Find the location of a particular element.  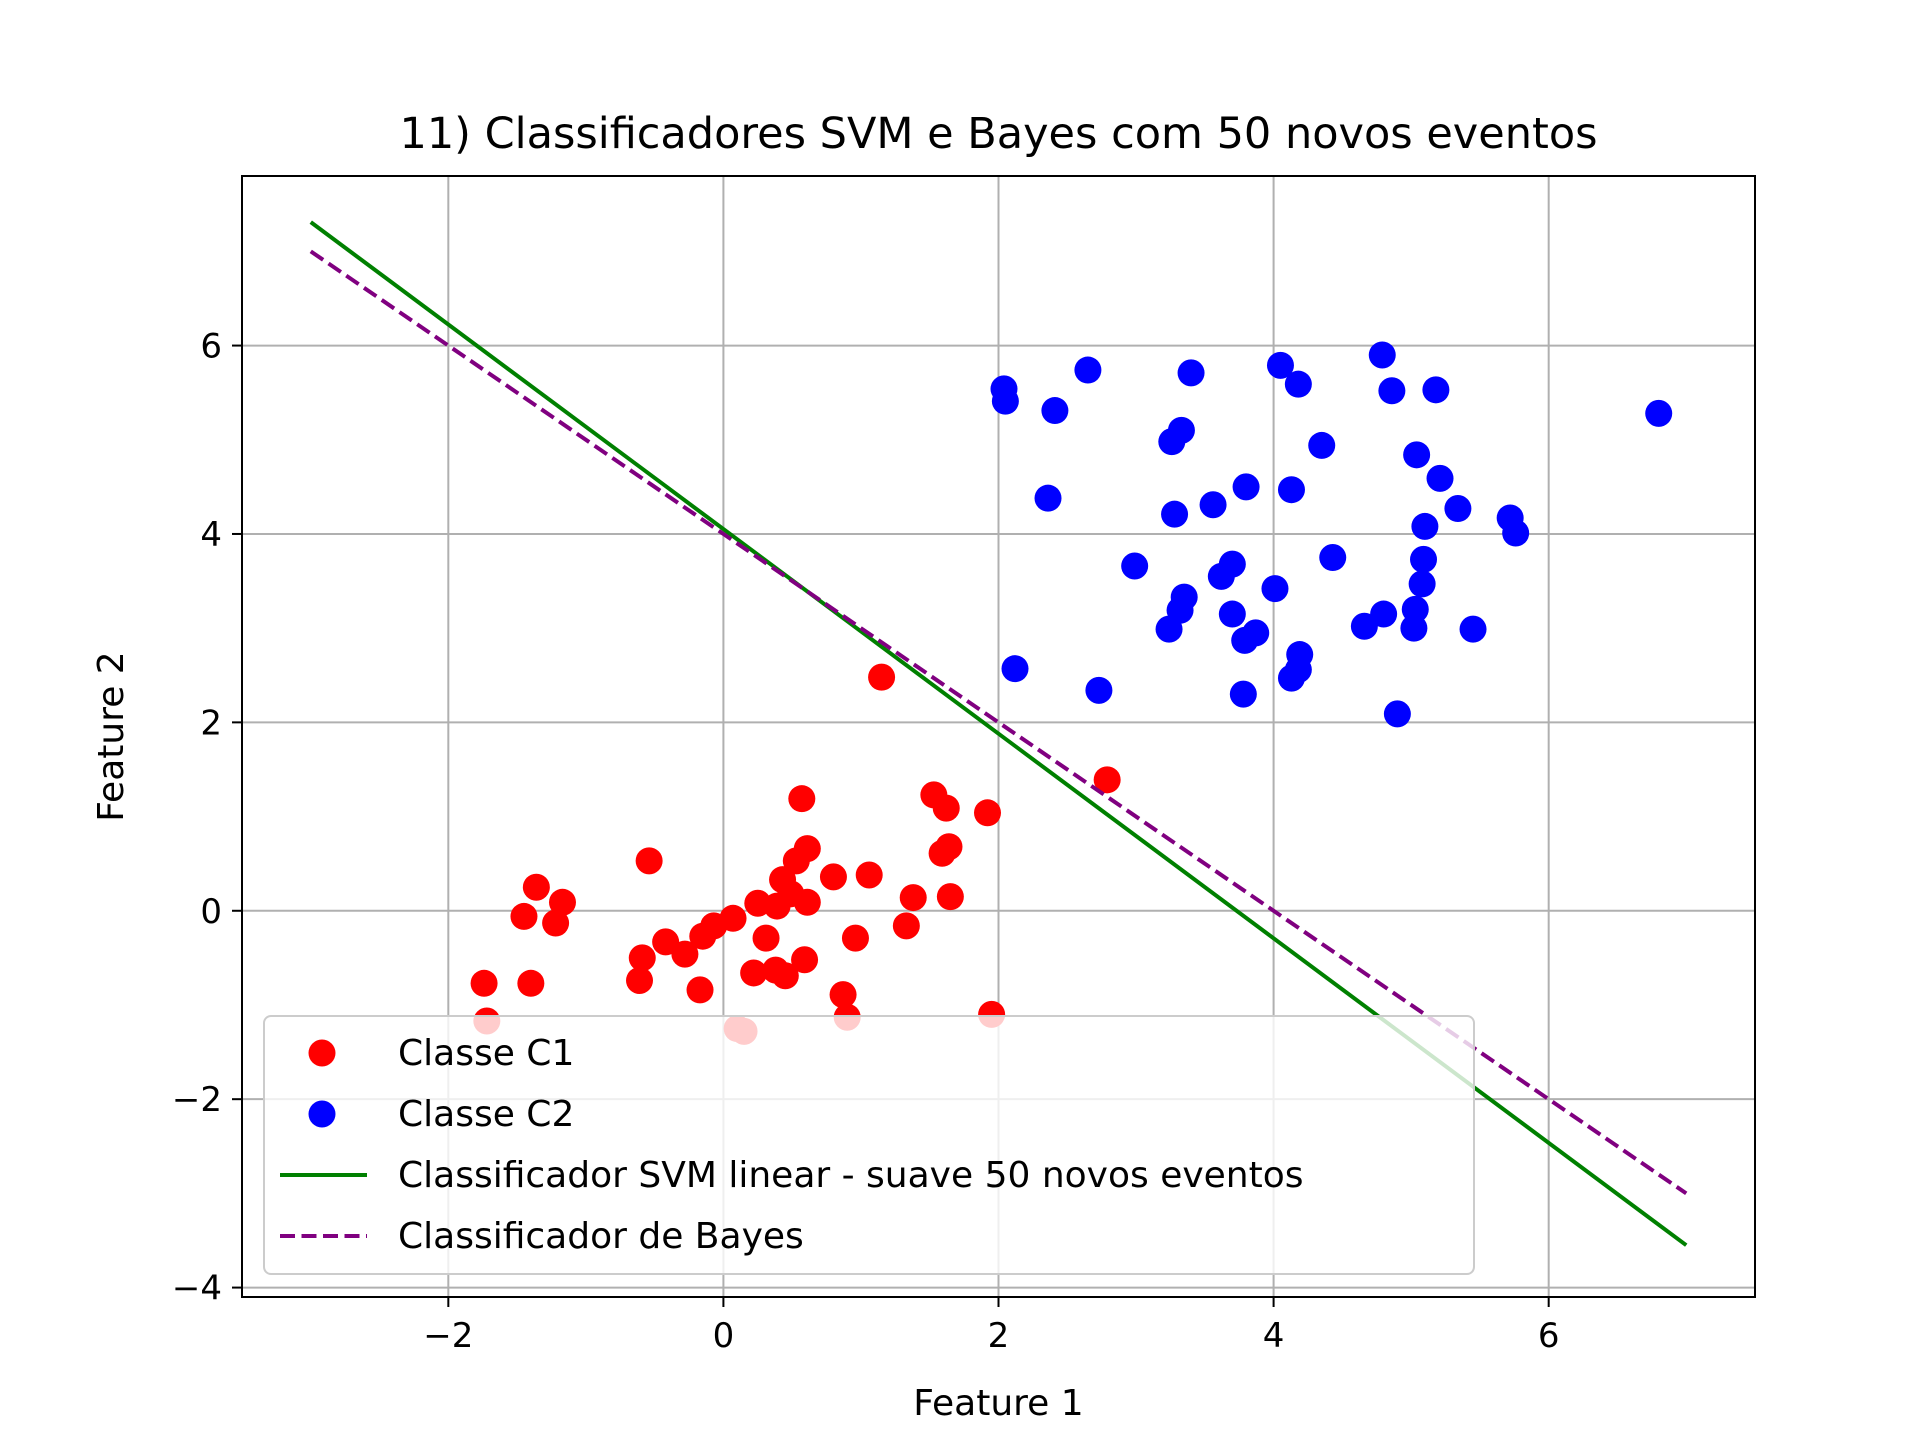

x-tick-label: 2 is located at coordinates (999, 1336).